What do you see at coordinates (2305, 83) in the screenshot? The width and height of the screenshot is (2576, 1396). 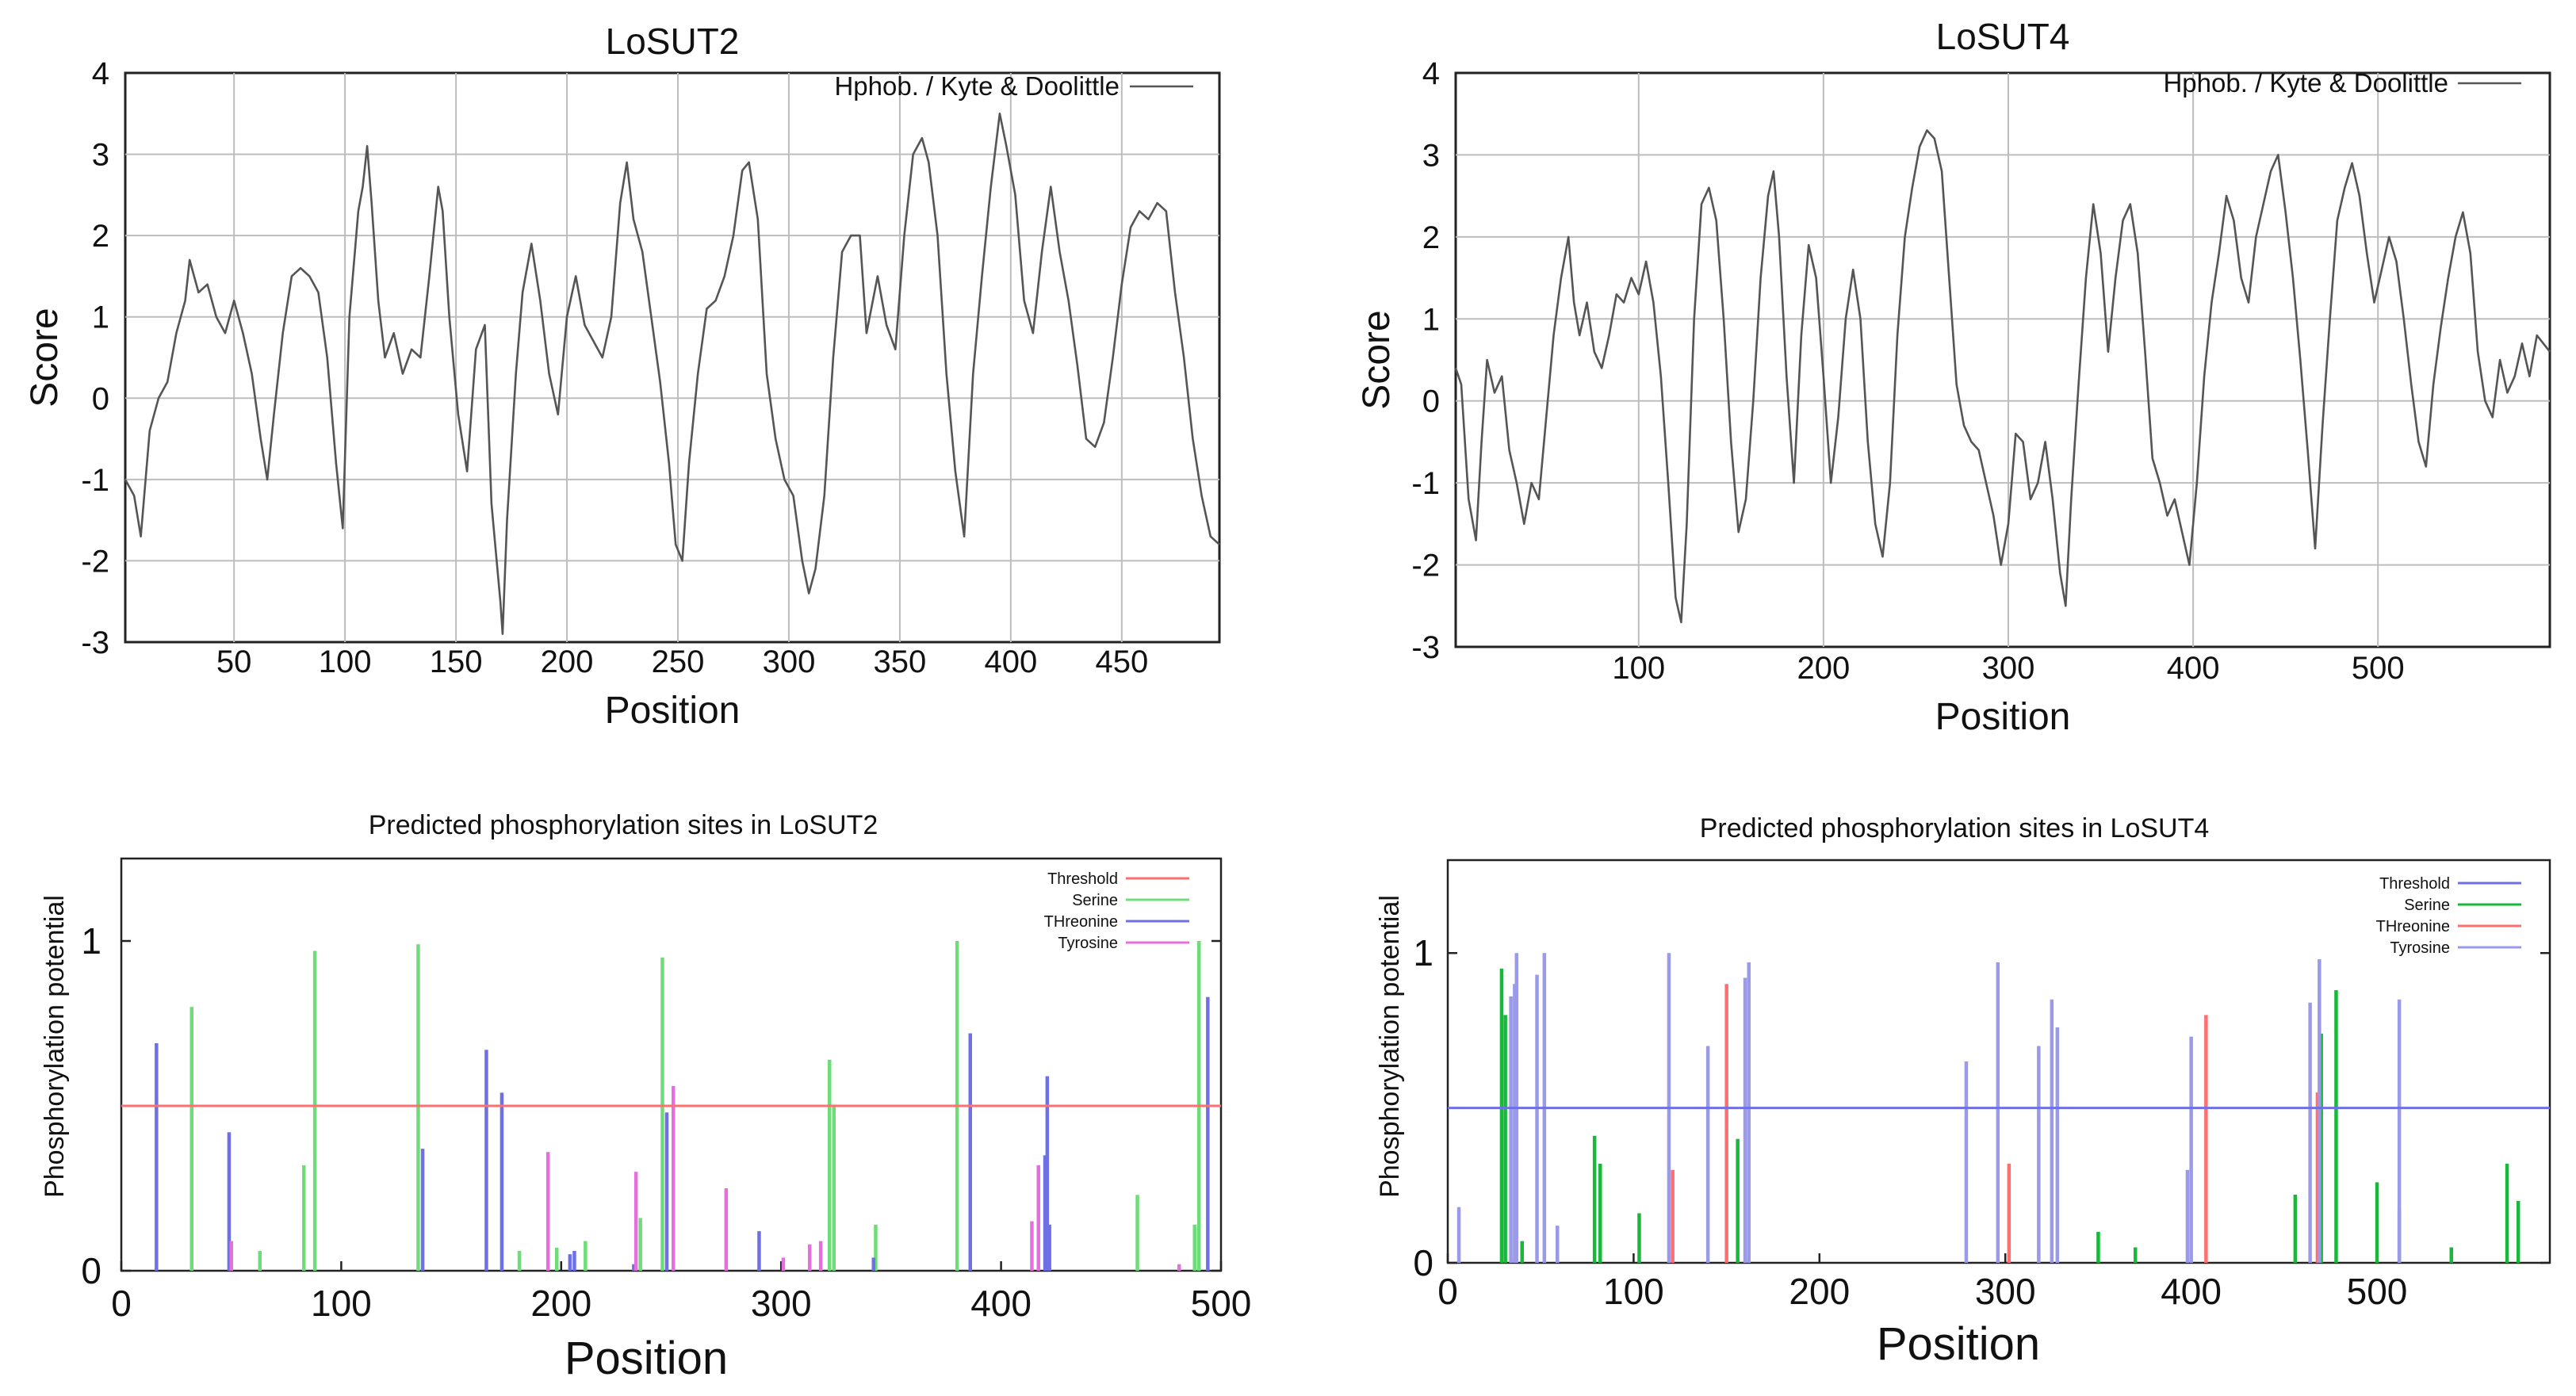 I see `hydro-losut4-legend-label: Hphob. / Kyte & Doolittle` at bounding box center [2305, 83].